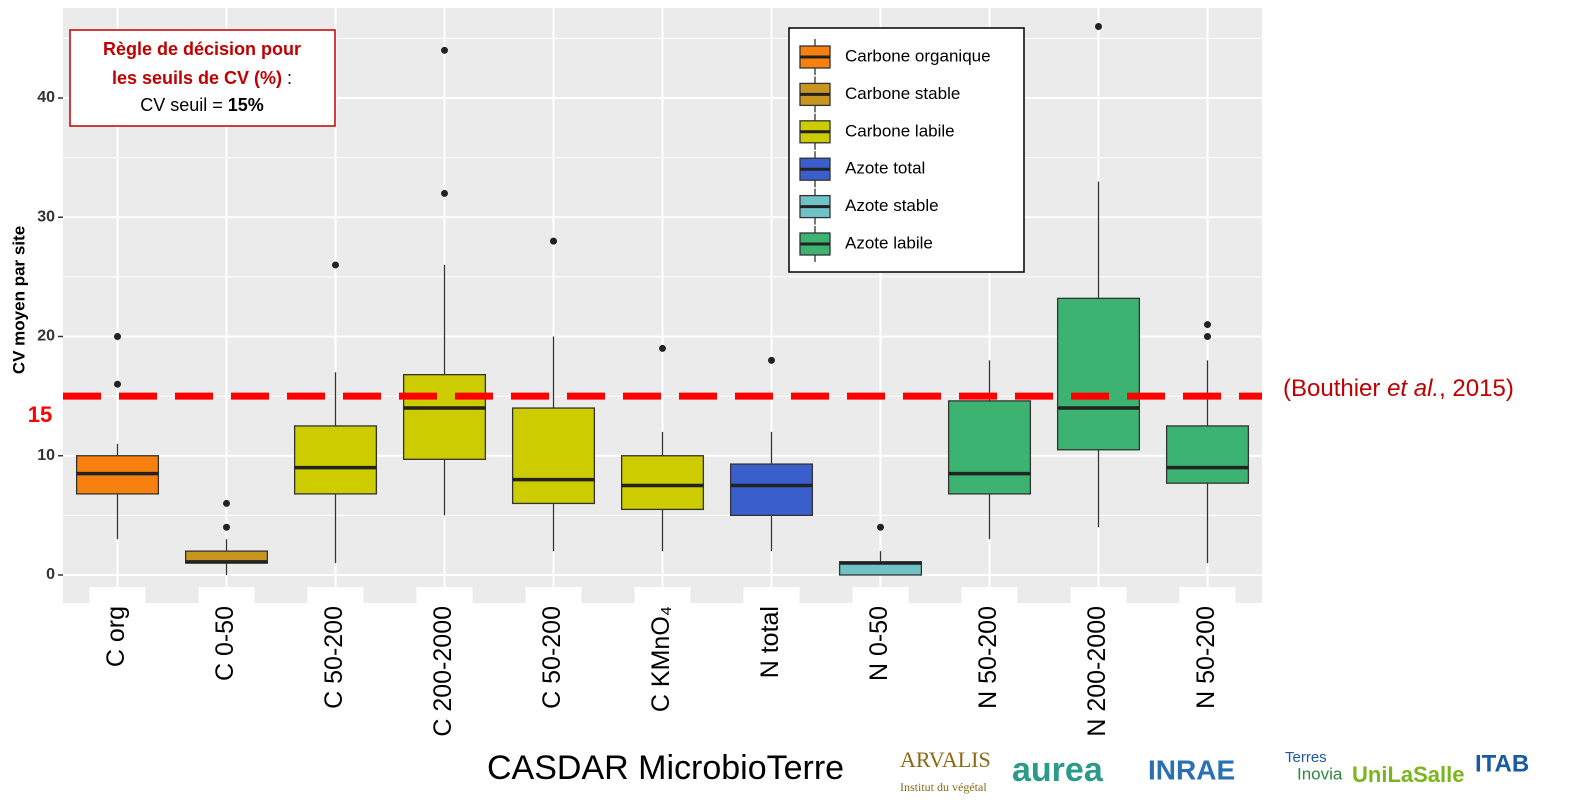 This screenshot has width=1573, height=802. What do you see at coordinates (1191, 769) in the screenshot?
I see `logo: INRAE` at bounding box center [1191, 769].